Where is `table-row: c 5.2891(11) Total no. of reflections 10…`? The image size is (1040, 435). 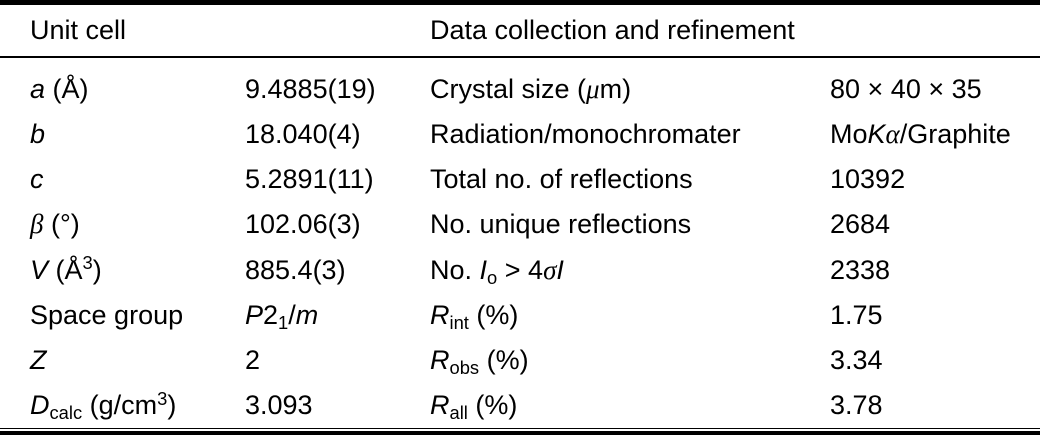
table-row: c 5.2891(11) Total no. of reflections 10… is located at coordinates (520, 179).